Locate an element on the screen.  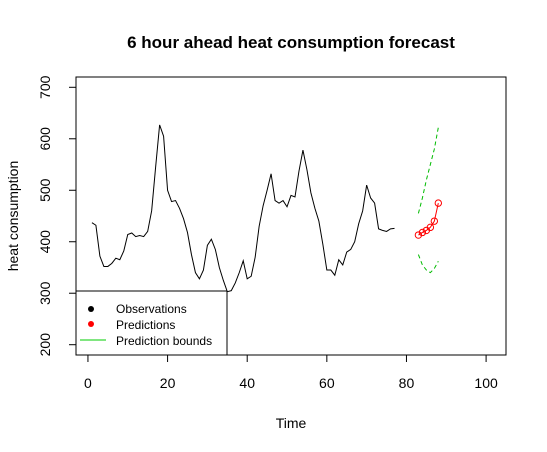
legend-predictions-marker is located at coordinates (91, 324).